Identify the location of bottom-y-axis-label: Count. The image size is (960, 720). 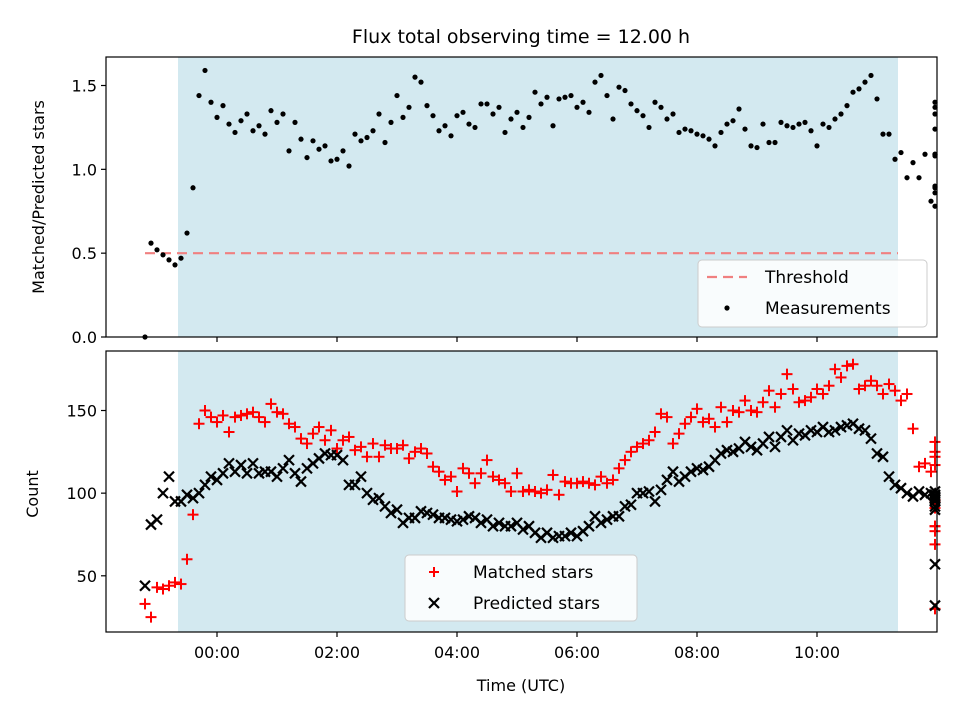
(32, 494).